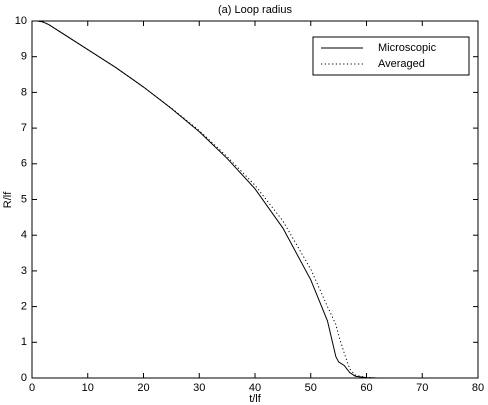 The image size is (488, 405). I want to click on y-tick-label: 2, so click(24, 307).